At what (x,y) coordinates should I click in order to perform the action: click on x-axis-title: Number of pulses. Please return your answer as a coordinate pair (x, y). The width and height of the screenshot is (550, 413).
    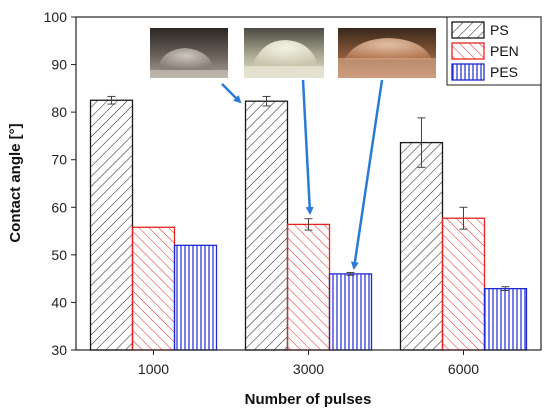
    Looking at the image, I should click on (308, 399).